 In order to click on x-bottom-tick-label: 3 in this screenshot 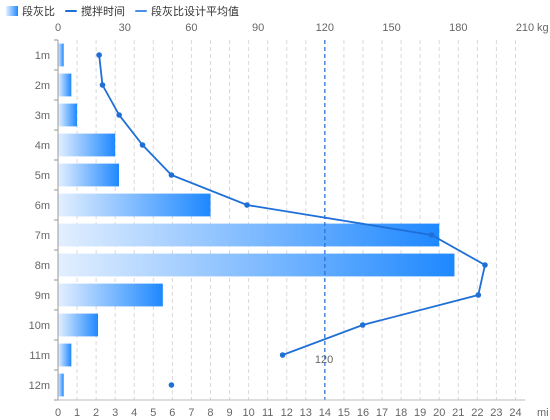, I will do `click(115, 413)`.